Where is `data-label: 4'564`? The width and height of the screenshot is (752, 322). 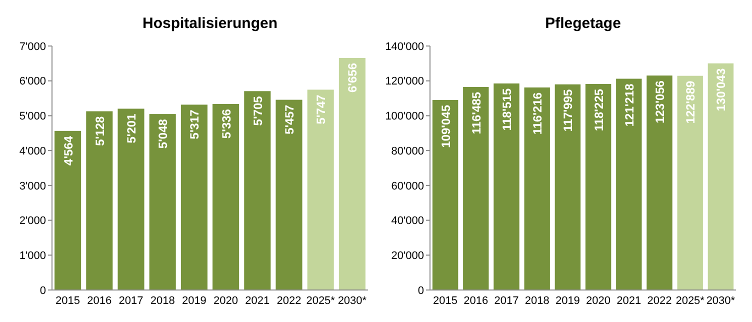
data-label: 4'564 is located at coordinates (68, 151).